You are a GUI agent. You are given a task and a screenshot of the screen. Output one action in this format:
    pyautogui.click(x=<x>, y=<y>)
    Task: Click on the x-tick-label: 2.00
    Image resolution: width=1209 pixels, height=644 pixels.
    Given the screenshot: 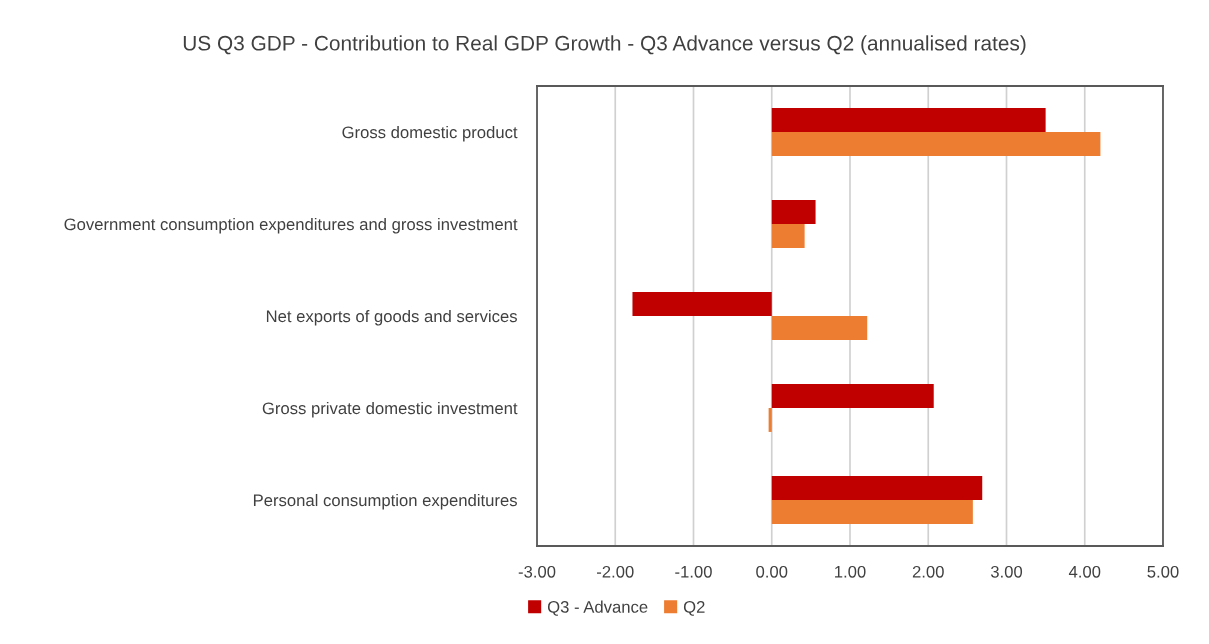 What is the action you would take?
    pyautogui.click(x=928, y=571)
    